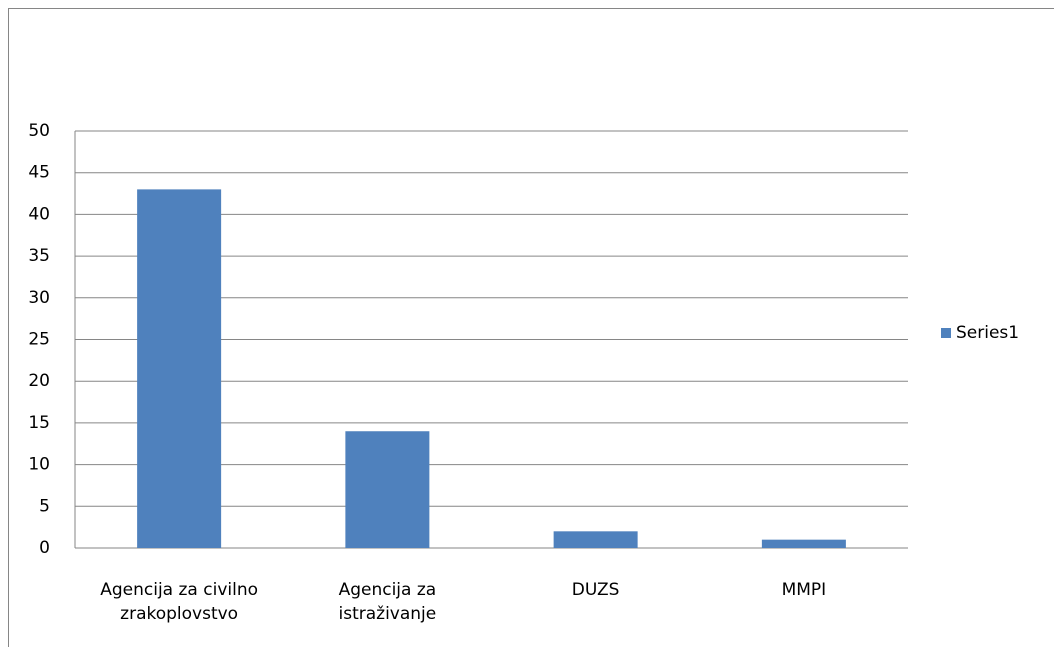 The height and width of the screenshot is (647, 1054). What do you see at coordinates (804, 590) in the screenshot?
I see `x-tick-label: MMPI` at bounding box center [804, 590].